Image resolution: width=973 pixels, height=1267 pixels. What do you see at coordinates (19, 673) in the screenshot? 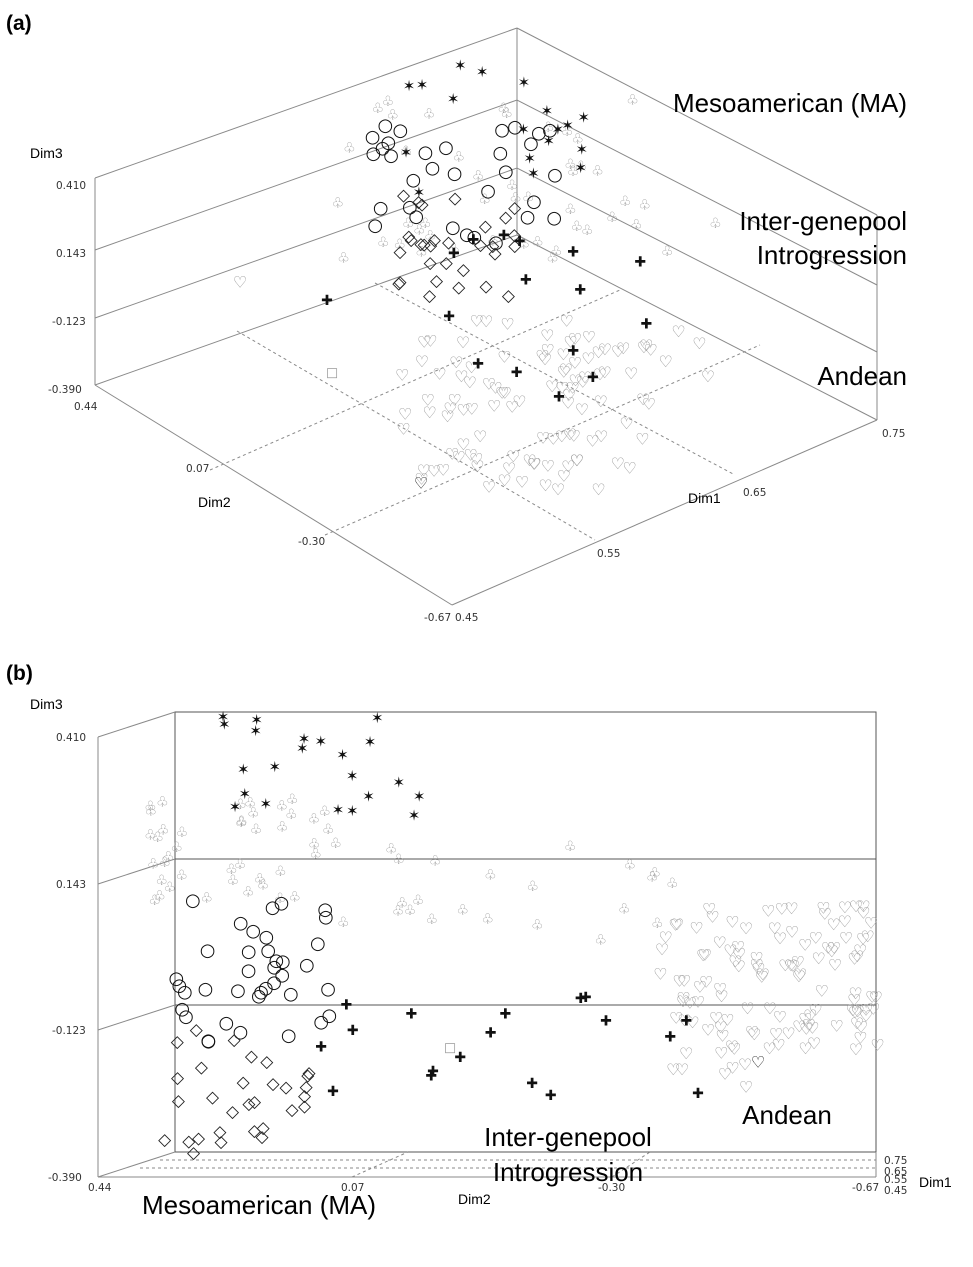
I see `panel-b-letter: (b)` at bounding box center [19, 673].